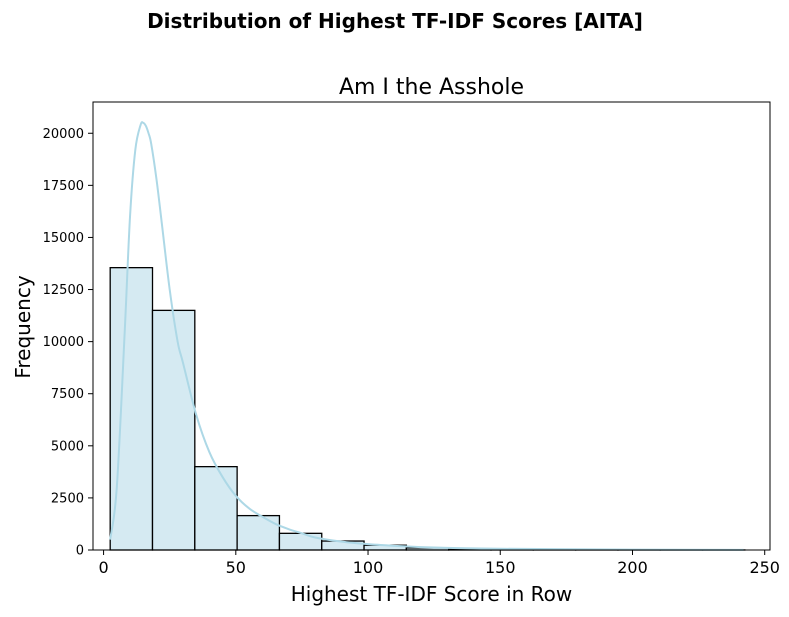 This screenshot has height=617, width=789. Describe the element at coordinates (431, 87) in the screenshot. I see `chart-title: Am I the Asshole` at that location.